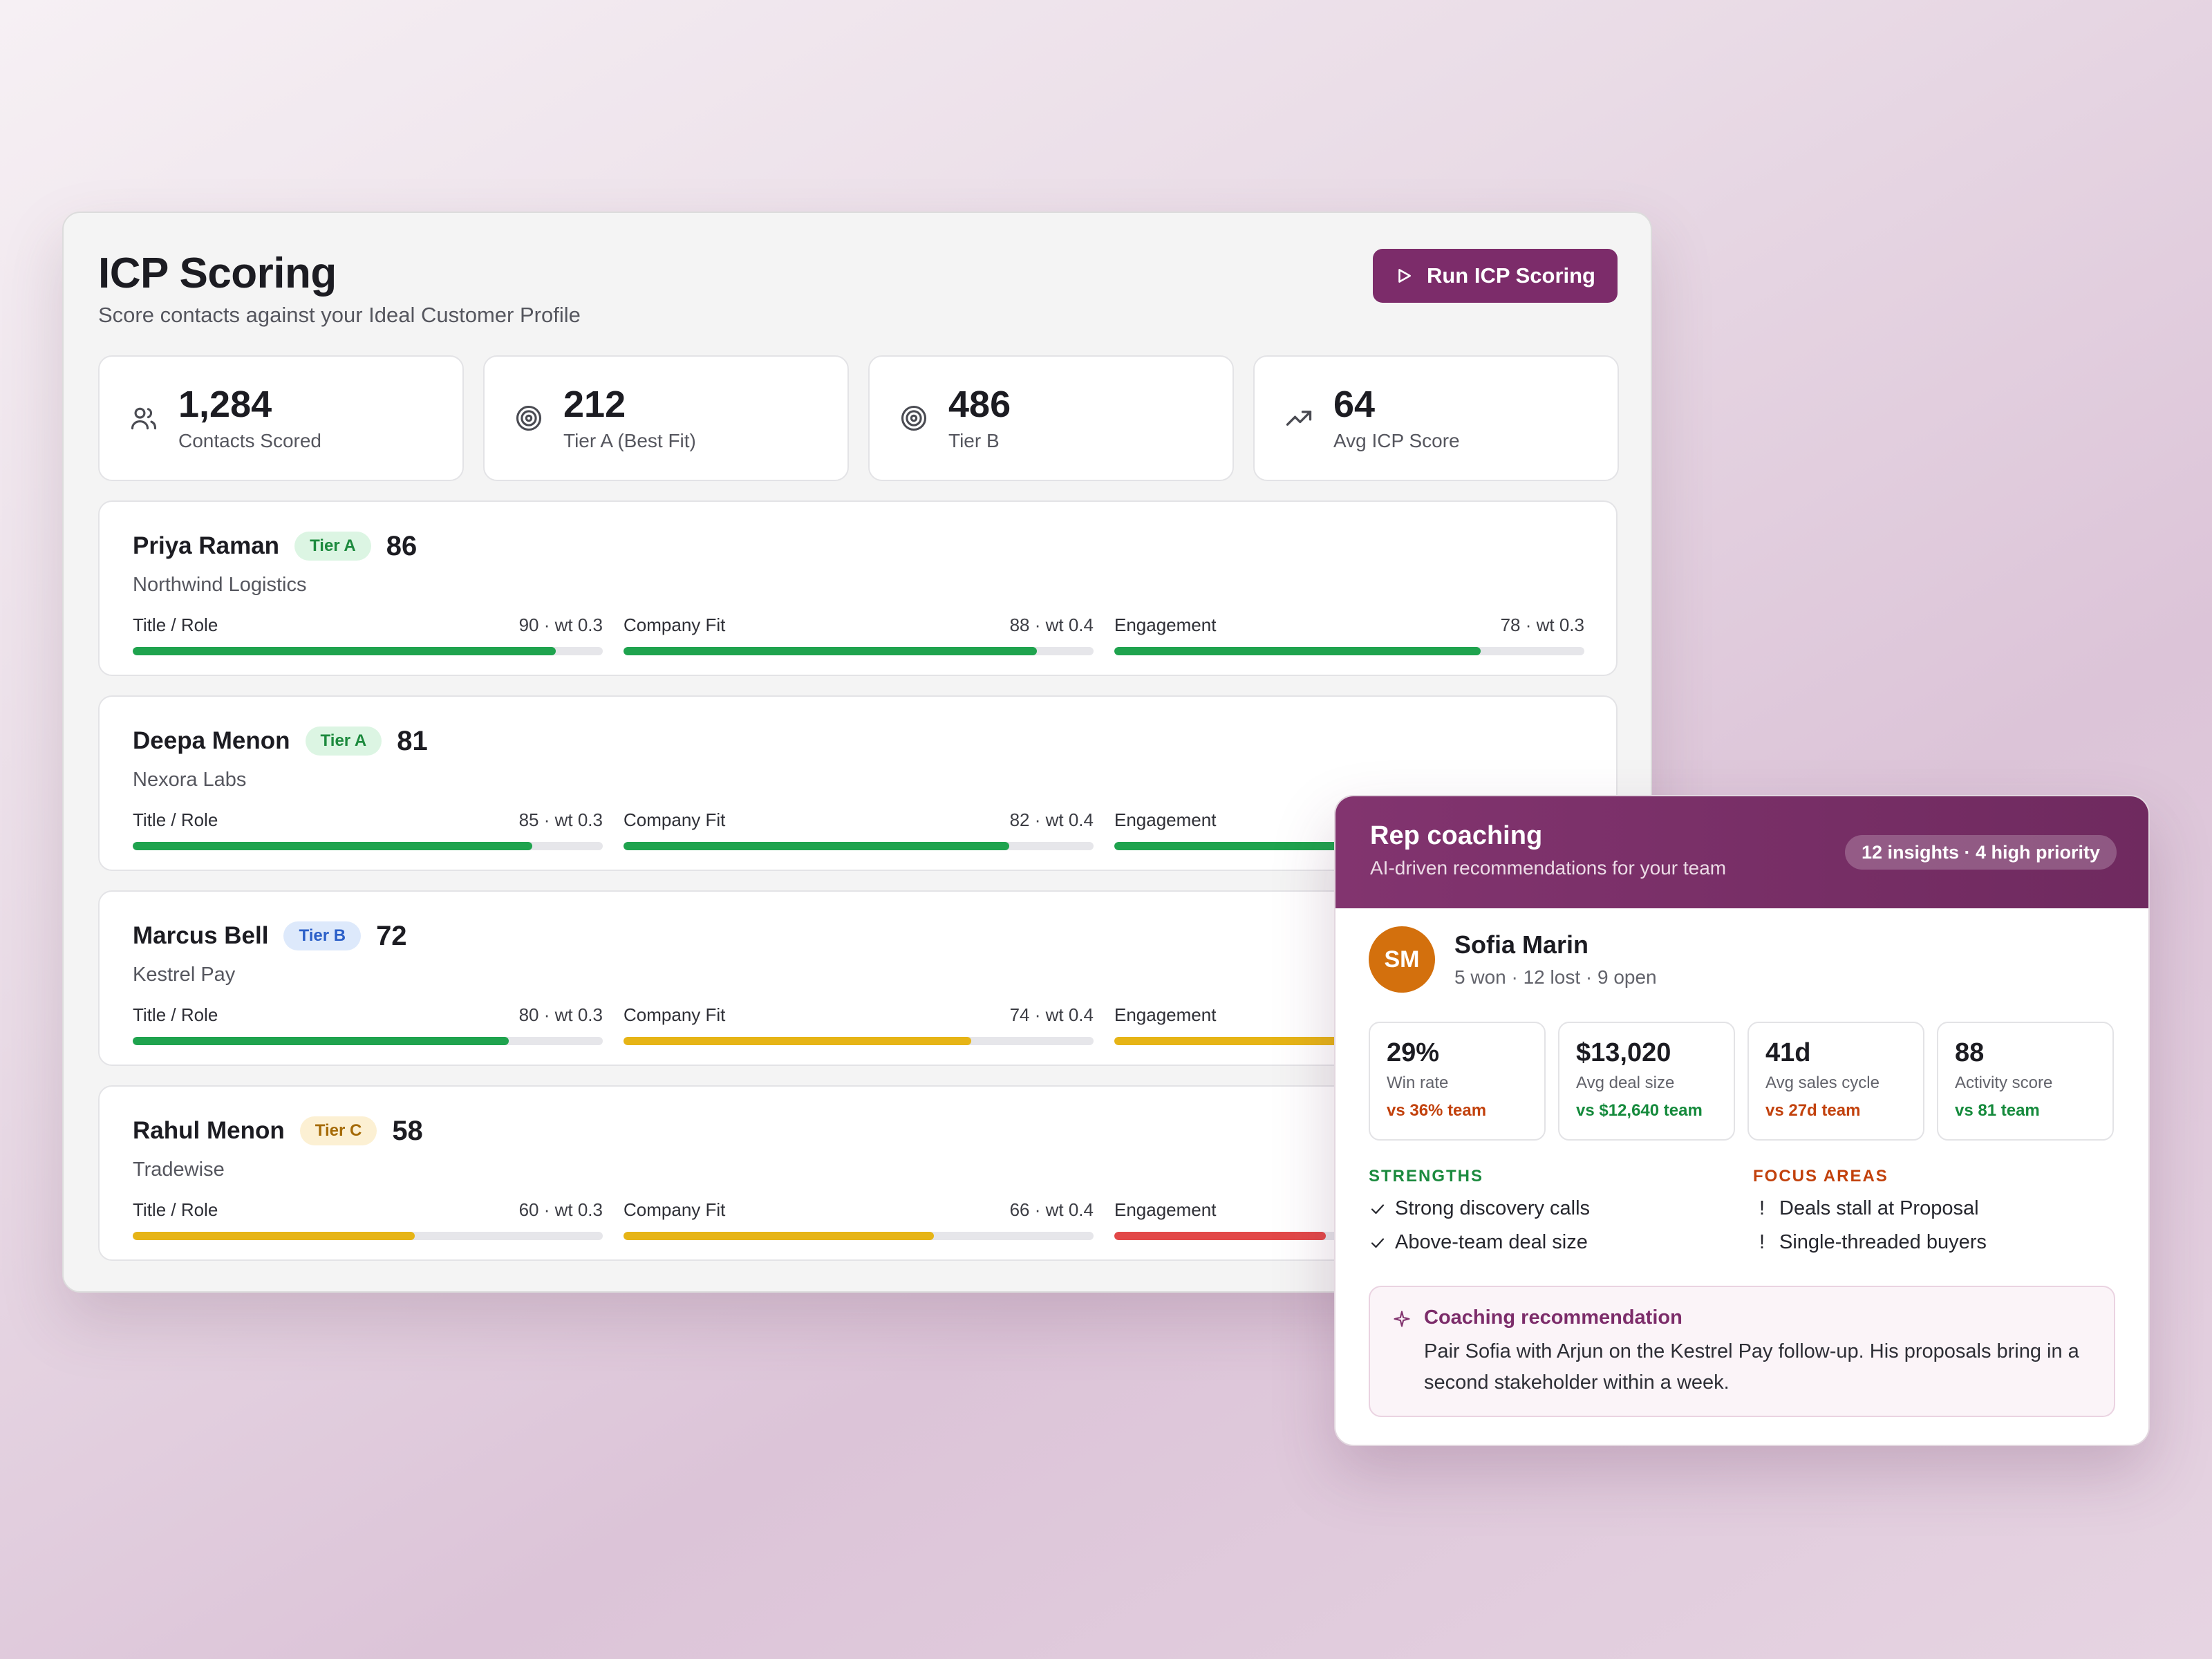 The width and height of the screenshot is (2212, 1659). I want to click on kpi-team-compare: vs $12,640 team, so click(1639, 1110).